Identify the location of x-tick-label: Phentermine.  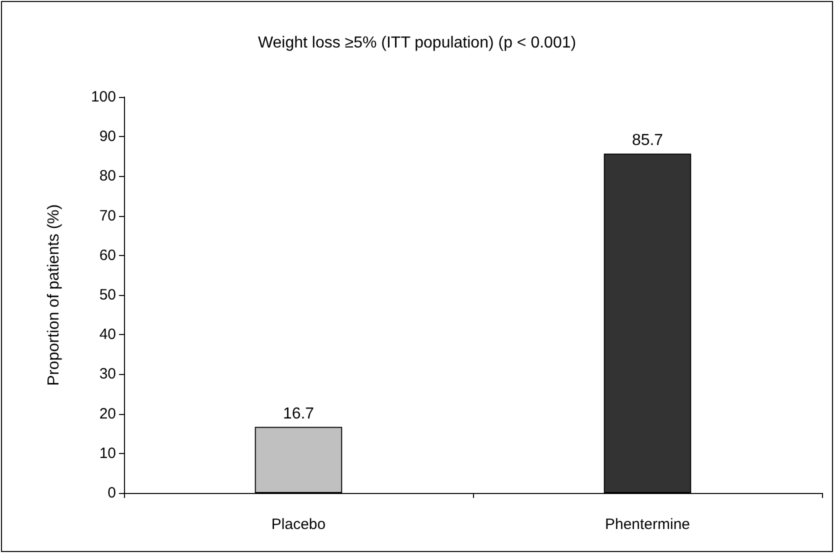
(647, 524).